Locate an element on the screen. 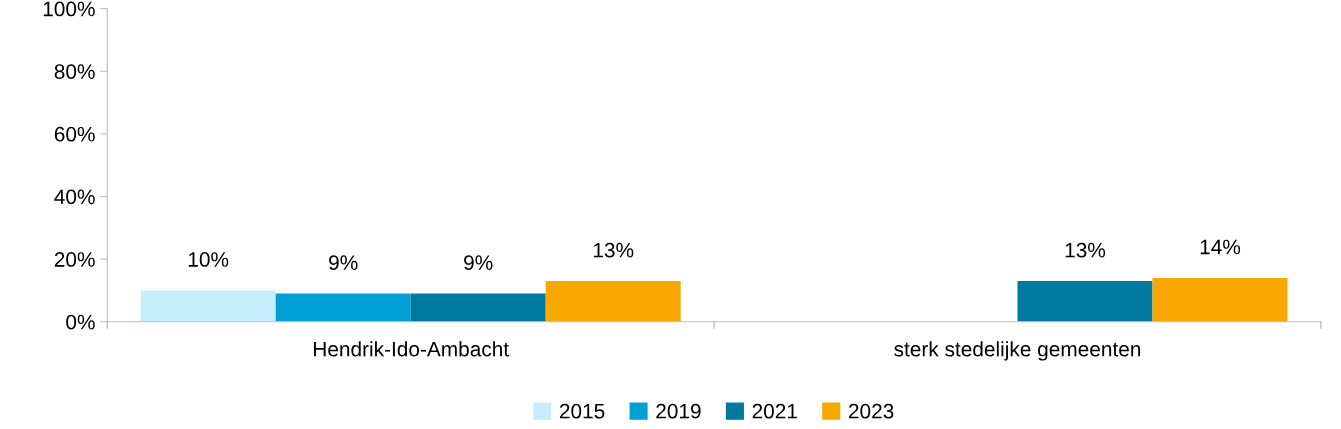 The width and height of the screenshot is (1341, 429). data-label: 14% is located at coordinates (1220, 247).